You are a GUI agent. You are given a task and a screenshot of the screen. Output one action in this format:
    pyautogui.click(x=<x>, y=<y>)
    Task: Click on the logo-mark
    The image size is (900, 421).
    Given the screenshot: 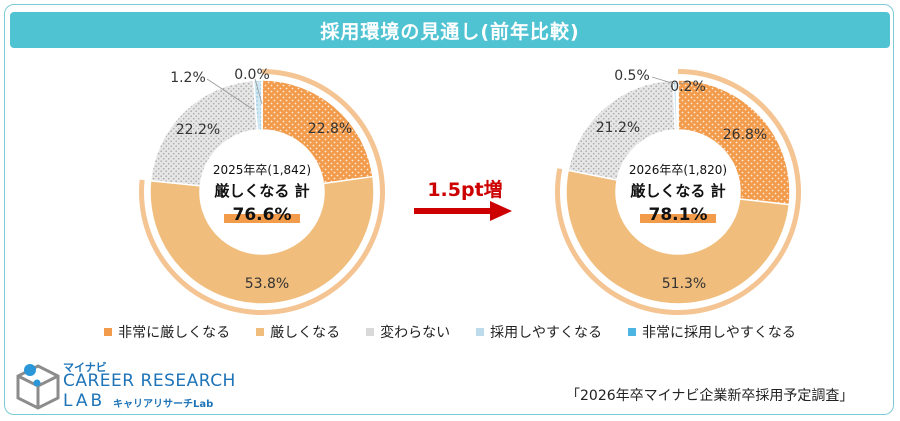 What is the action you would take?
    pyautogui.click(x=38, y=387)
    